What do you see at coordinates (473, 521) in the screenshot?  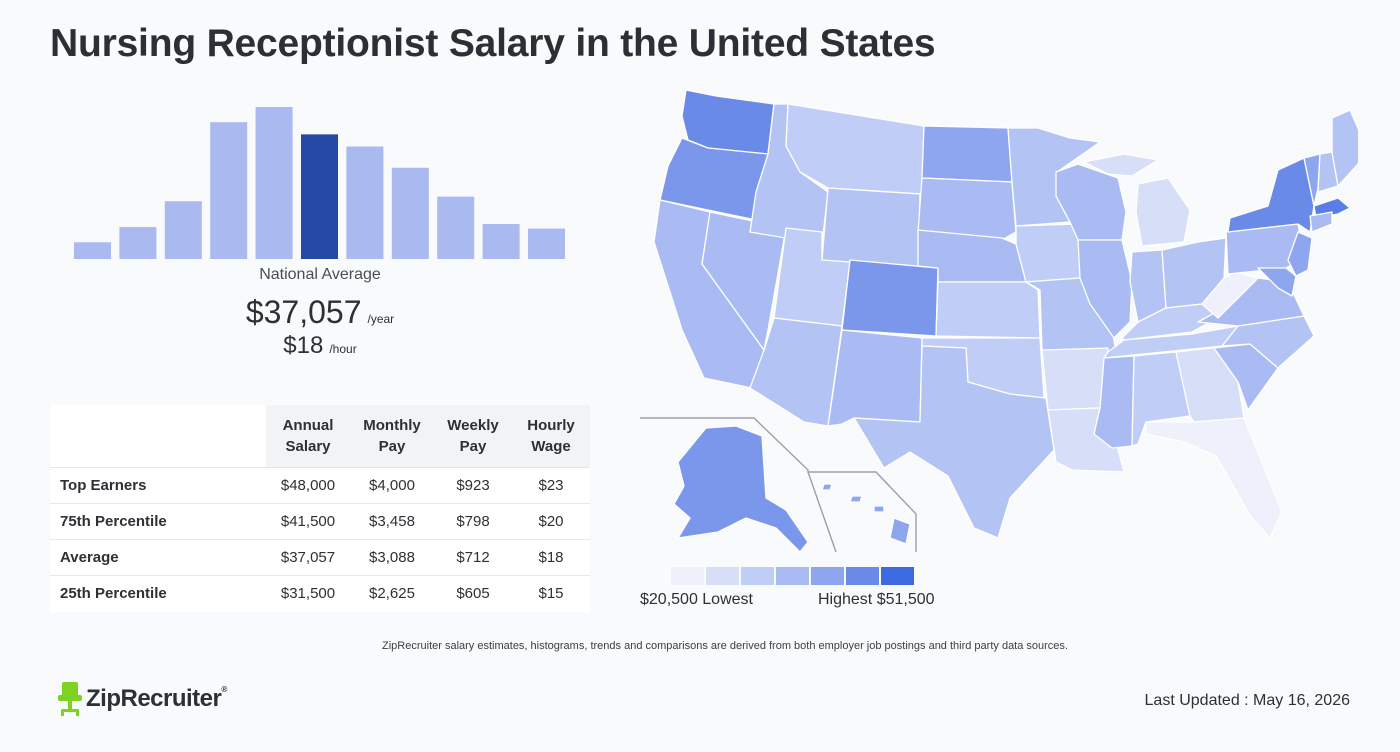 I see `cell-weekly: $798` at bounding box center [473, 521].